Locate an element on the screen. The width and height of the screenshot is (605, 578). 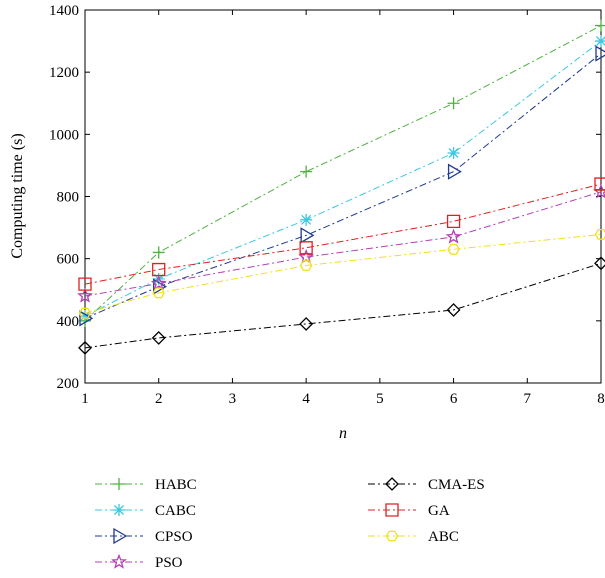
x-tick-label: 8 is located at coordinates (601, 399).